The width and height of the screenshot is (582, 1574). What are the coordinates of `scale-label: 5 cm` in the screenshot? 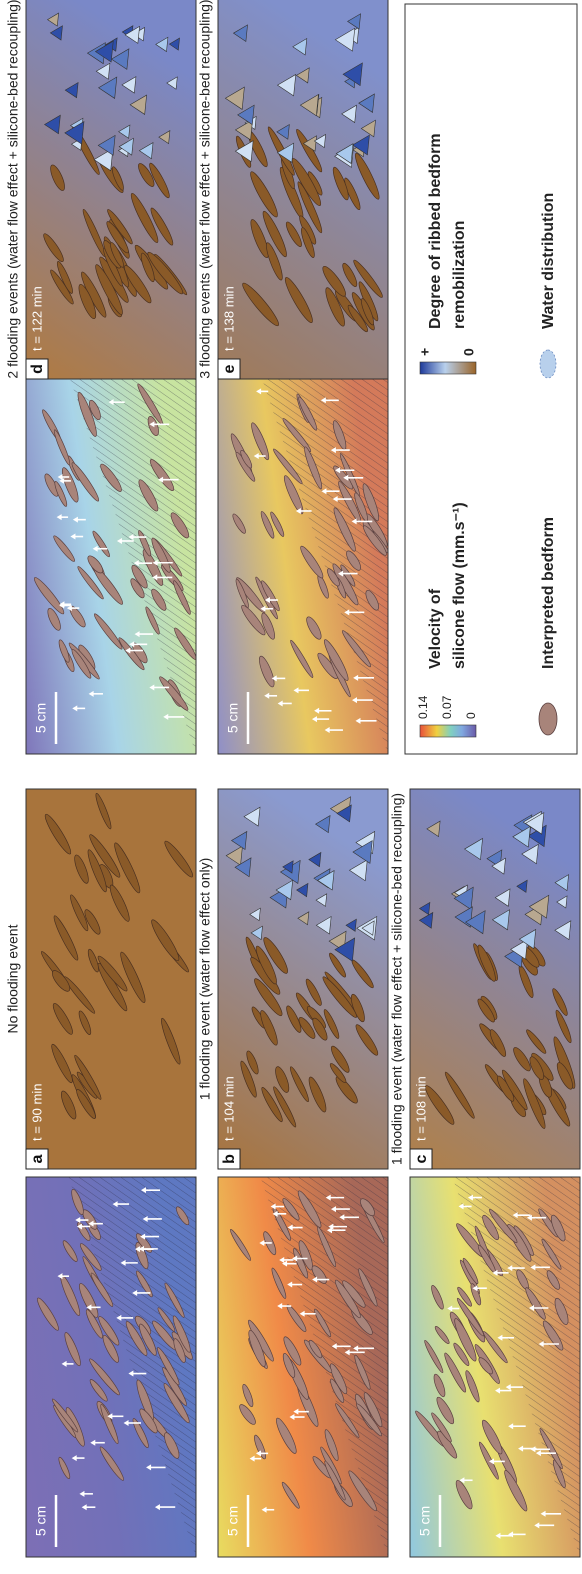 It's located at (41, 1521).